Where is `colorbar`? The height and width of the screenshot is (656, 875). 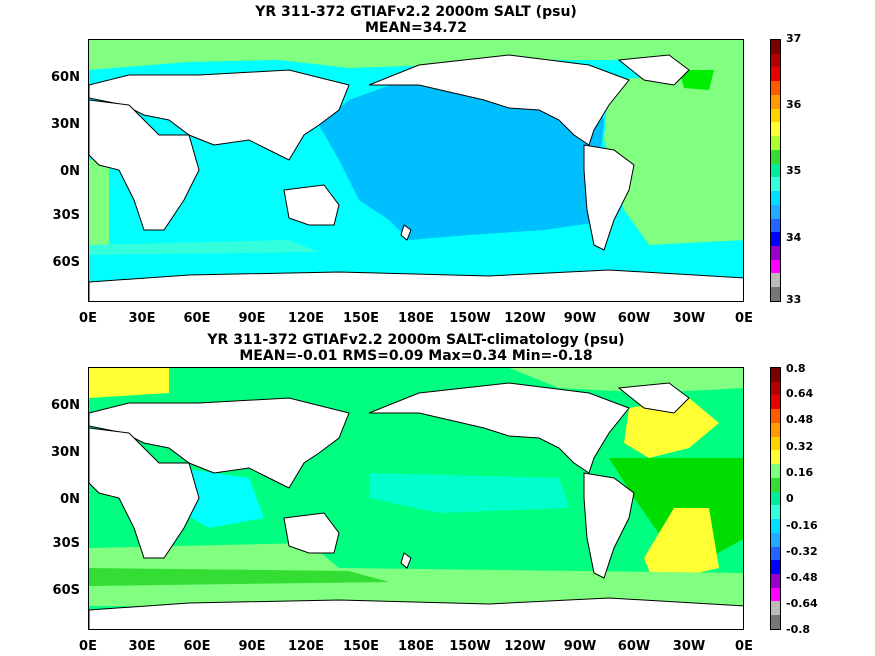
colorbar is located at coordinates (775, 170).